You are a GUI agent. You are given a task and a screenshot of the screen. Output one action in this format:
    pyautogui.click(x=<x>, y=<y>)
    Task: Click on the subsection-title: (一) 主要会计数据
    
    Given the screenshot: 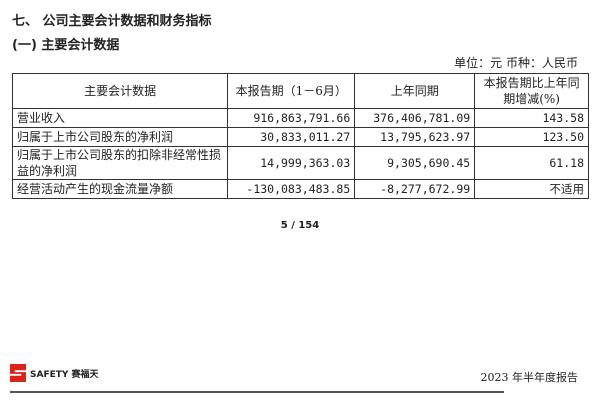 What is the action you would take?
    pyautogui.click(x=66, y=45)
    